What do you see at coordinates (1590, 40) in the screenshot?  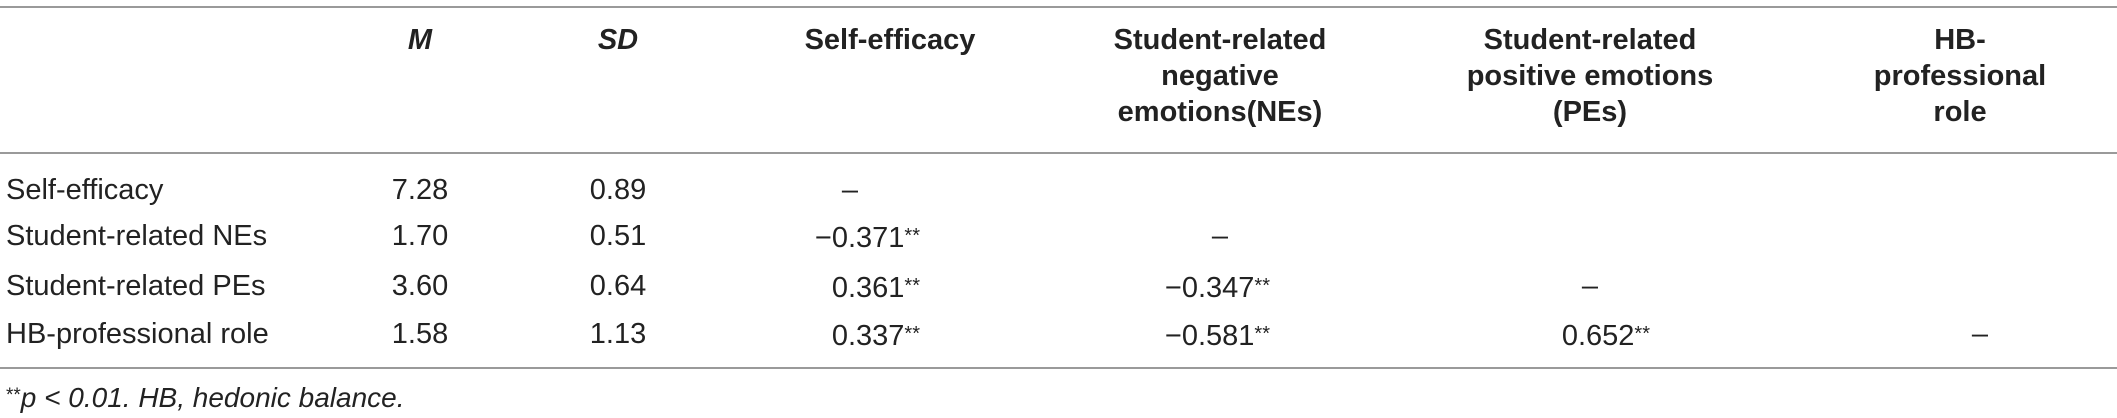 I see `header-pes-line-1: Student-related` at bounding box center [1590, 40].